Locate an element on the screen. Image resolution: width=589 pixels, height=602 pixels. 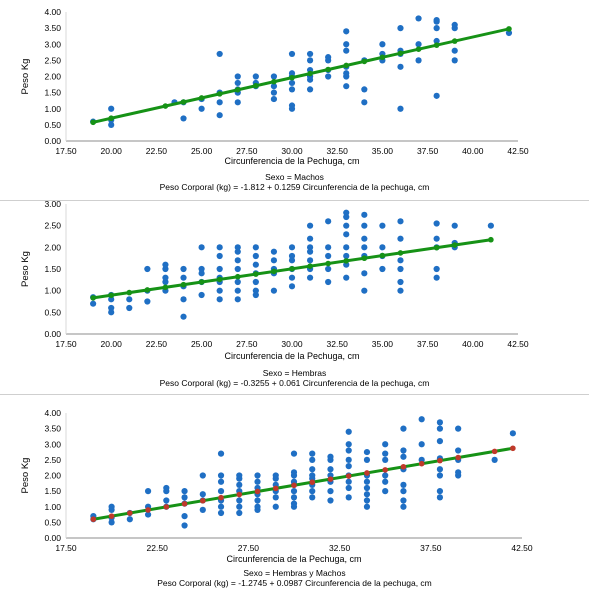
regression-line is located at coordinates (303, 483).